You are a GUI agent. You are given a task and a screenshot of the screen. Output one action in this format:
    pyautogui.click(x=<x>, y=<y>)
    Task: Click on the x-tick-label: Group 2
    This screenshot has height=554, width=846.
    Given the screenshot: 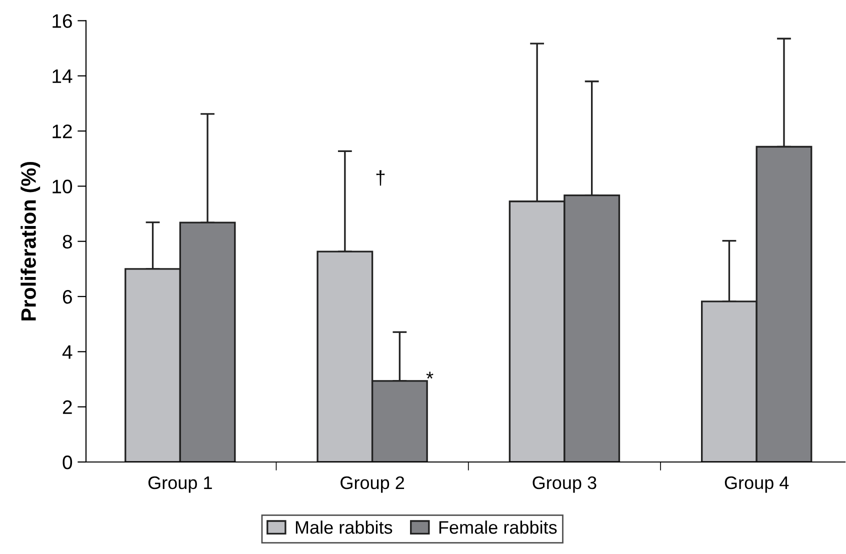 What is the action you would take?
    pyautogui.click(x=372, y=484)
    